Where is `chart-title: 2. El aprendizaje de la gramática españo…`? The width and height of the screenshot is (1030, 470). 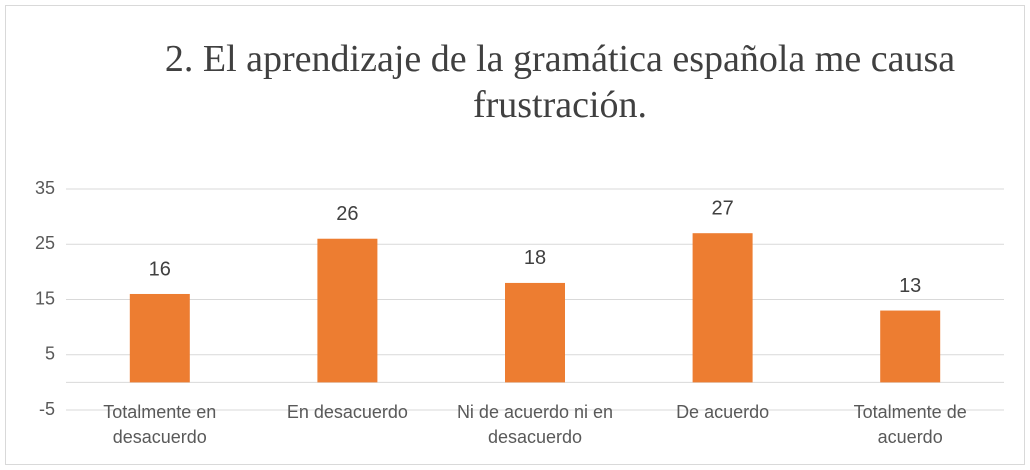
chart-title: 2. El aprendizaje de la gramática españo… is located at coordinates (560, 82).